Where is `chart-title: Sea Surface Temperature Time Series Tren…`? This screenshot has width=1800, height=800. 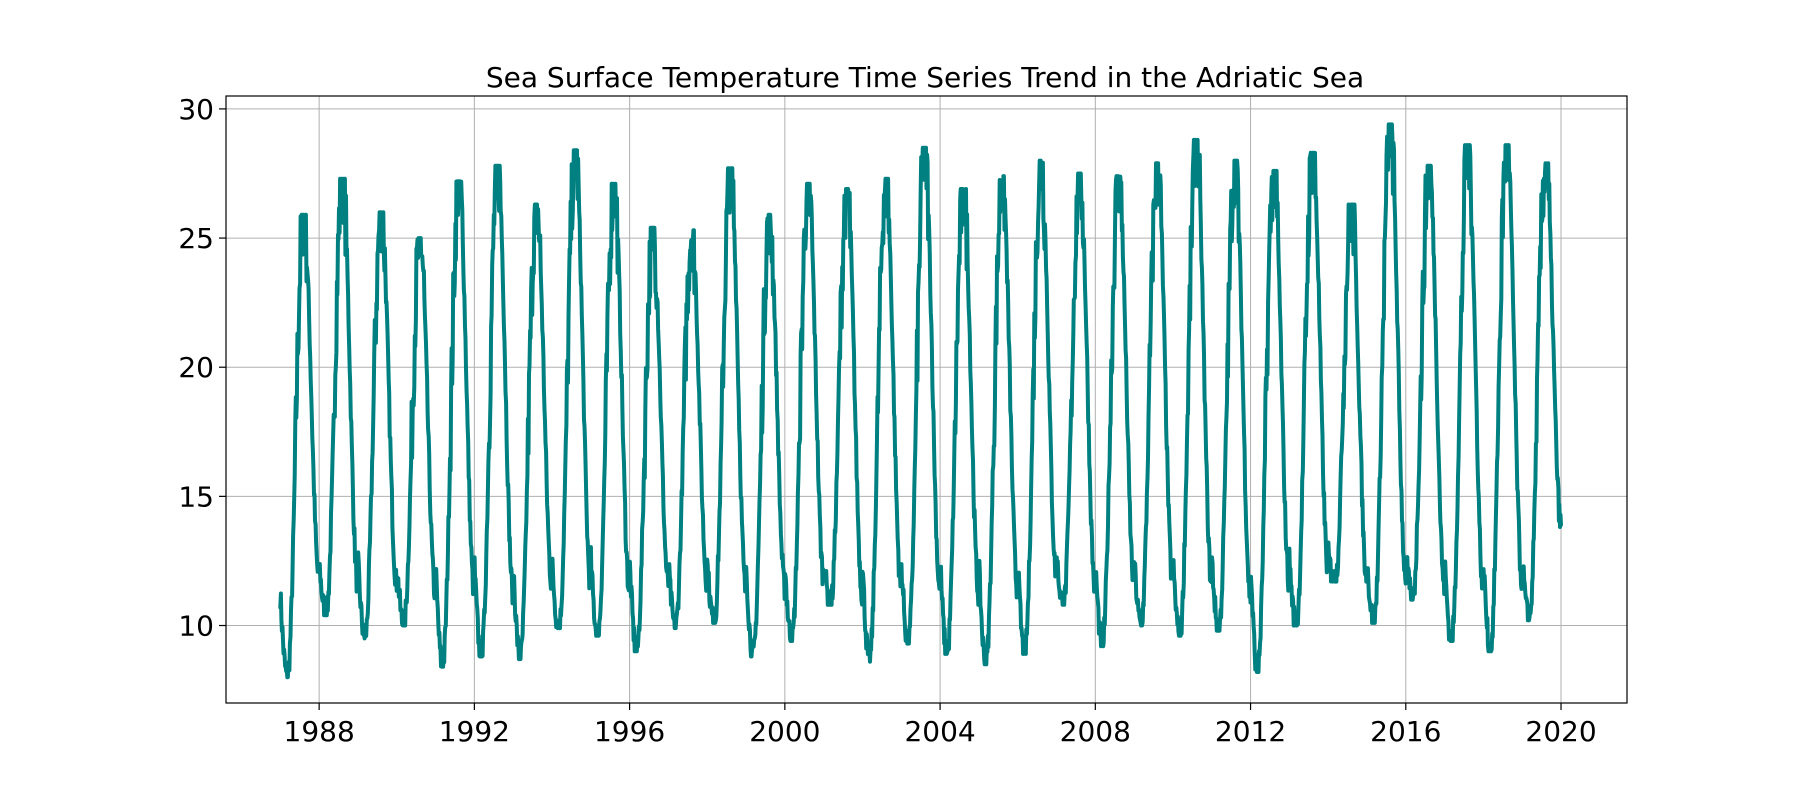
chart-title: Sea Surface Temperature Time Series Tren… is located at coordinates (925, 77).